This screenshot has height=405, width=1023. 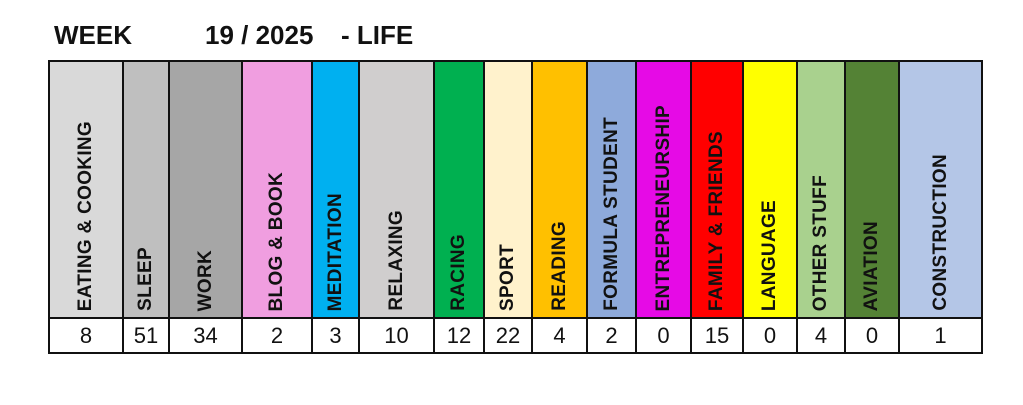 I want to click on category-hours-value: 34, so click(x=204, y=336).